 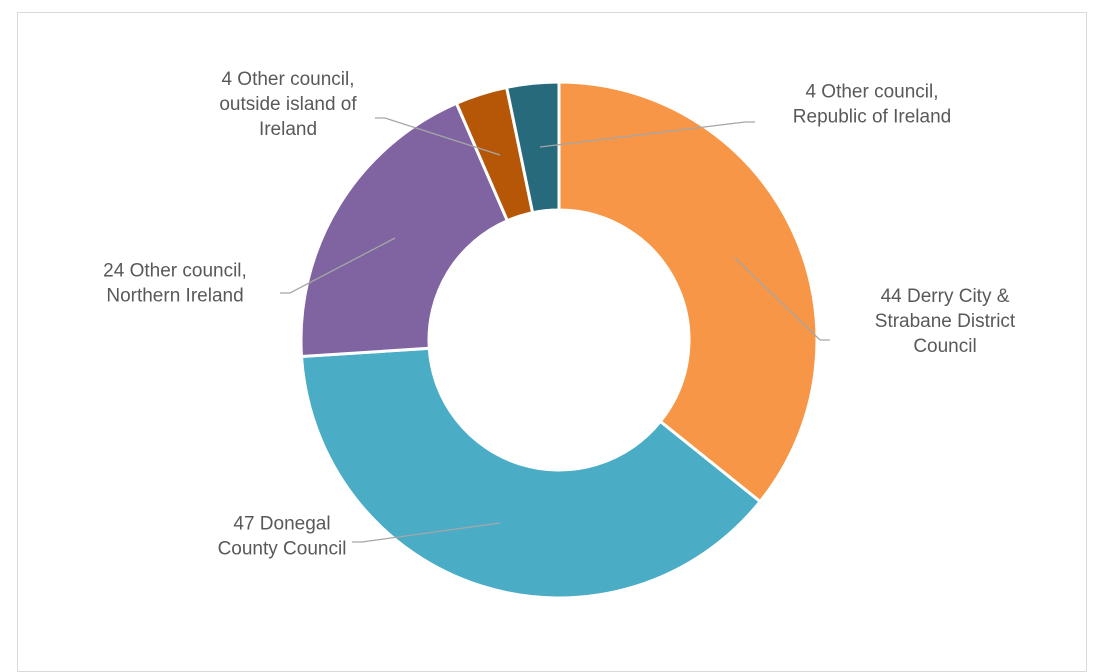 What do you see at coordinates (288, 104) in the screenshot?
I see `data-label-3: 4 Other council, outside island of Ireland` at bounding box center [288, 104].